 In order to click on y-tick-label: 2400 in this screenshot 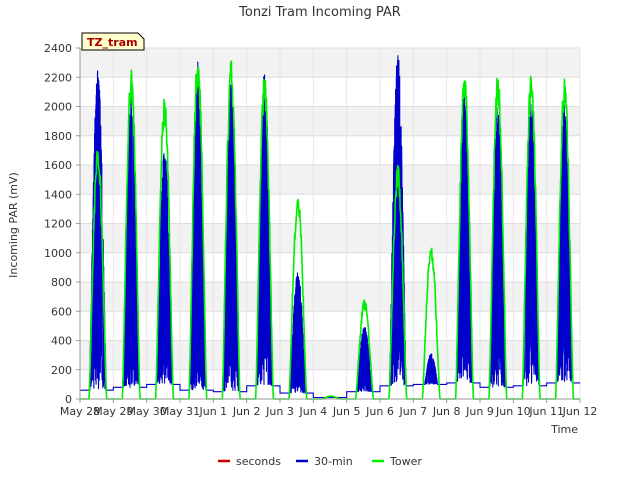, I will do `click(58, 48)`.